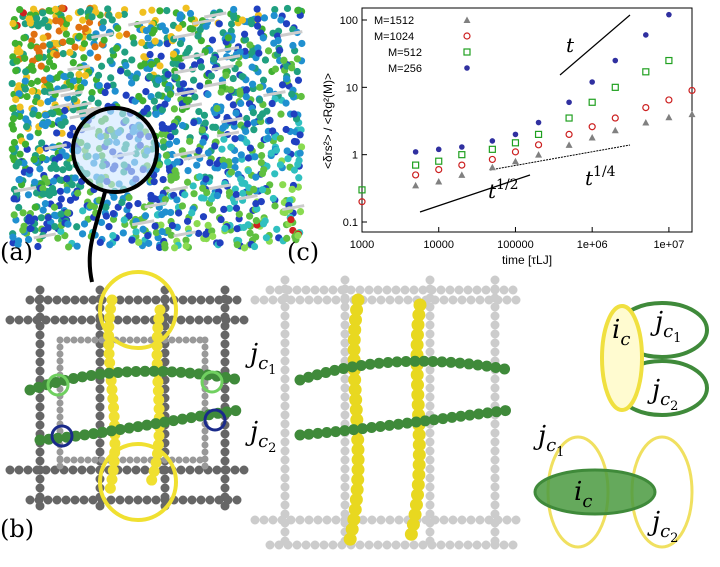 The image size is (720, 567). What do you see at coordinates (272, 448) in the screenshot?
I see `label-subsub: 2` at bounding box center [272, 448].